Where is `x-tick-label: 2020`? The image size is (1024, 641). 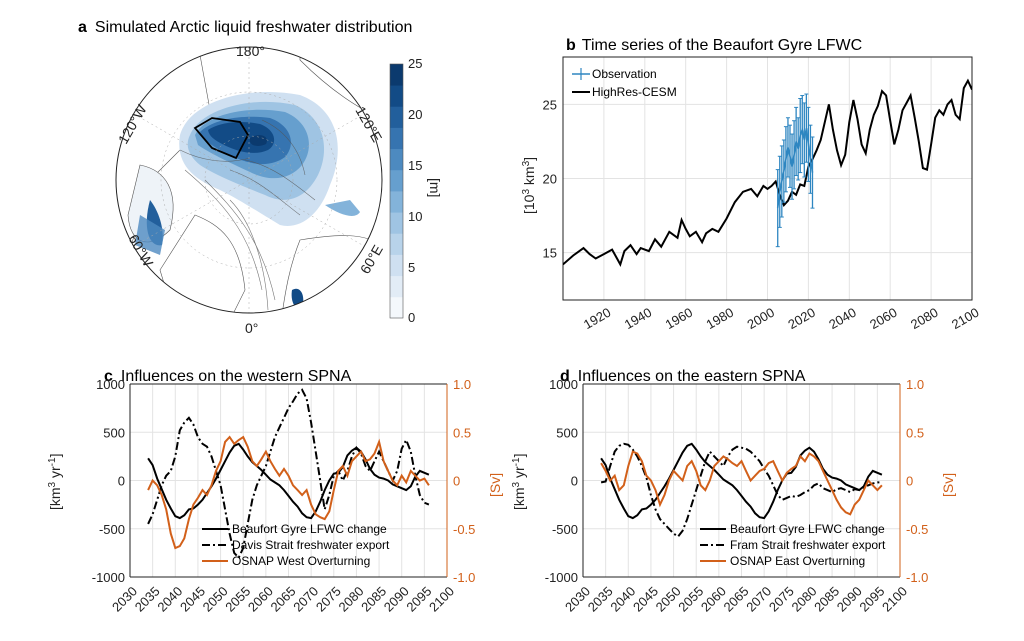 x-tick-label: 2020 is located at coordinates (801, 318).